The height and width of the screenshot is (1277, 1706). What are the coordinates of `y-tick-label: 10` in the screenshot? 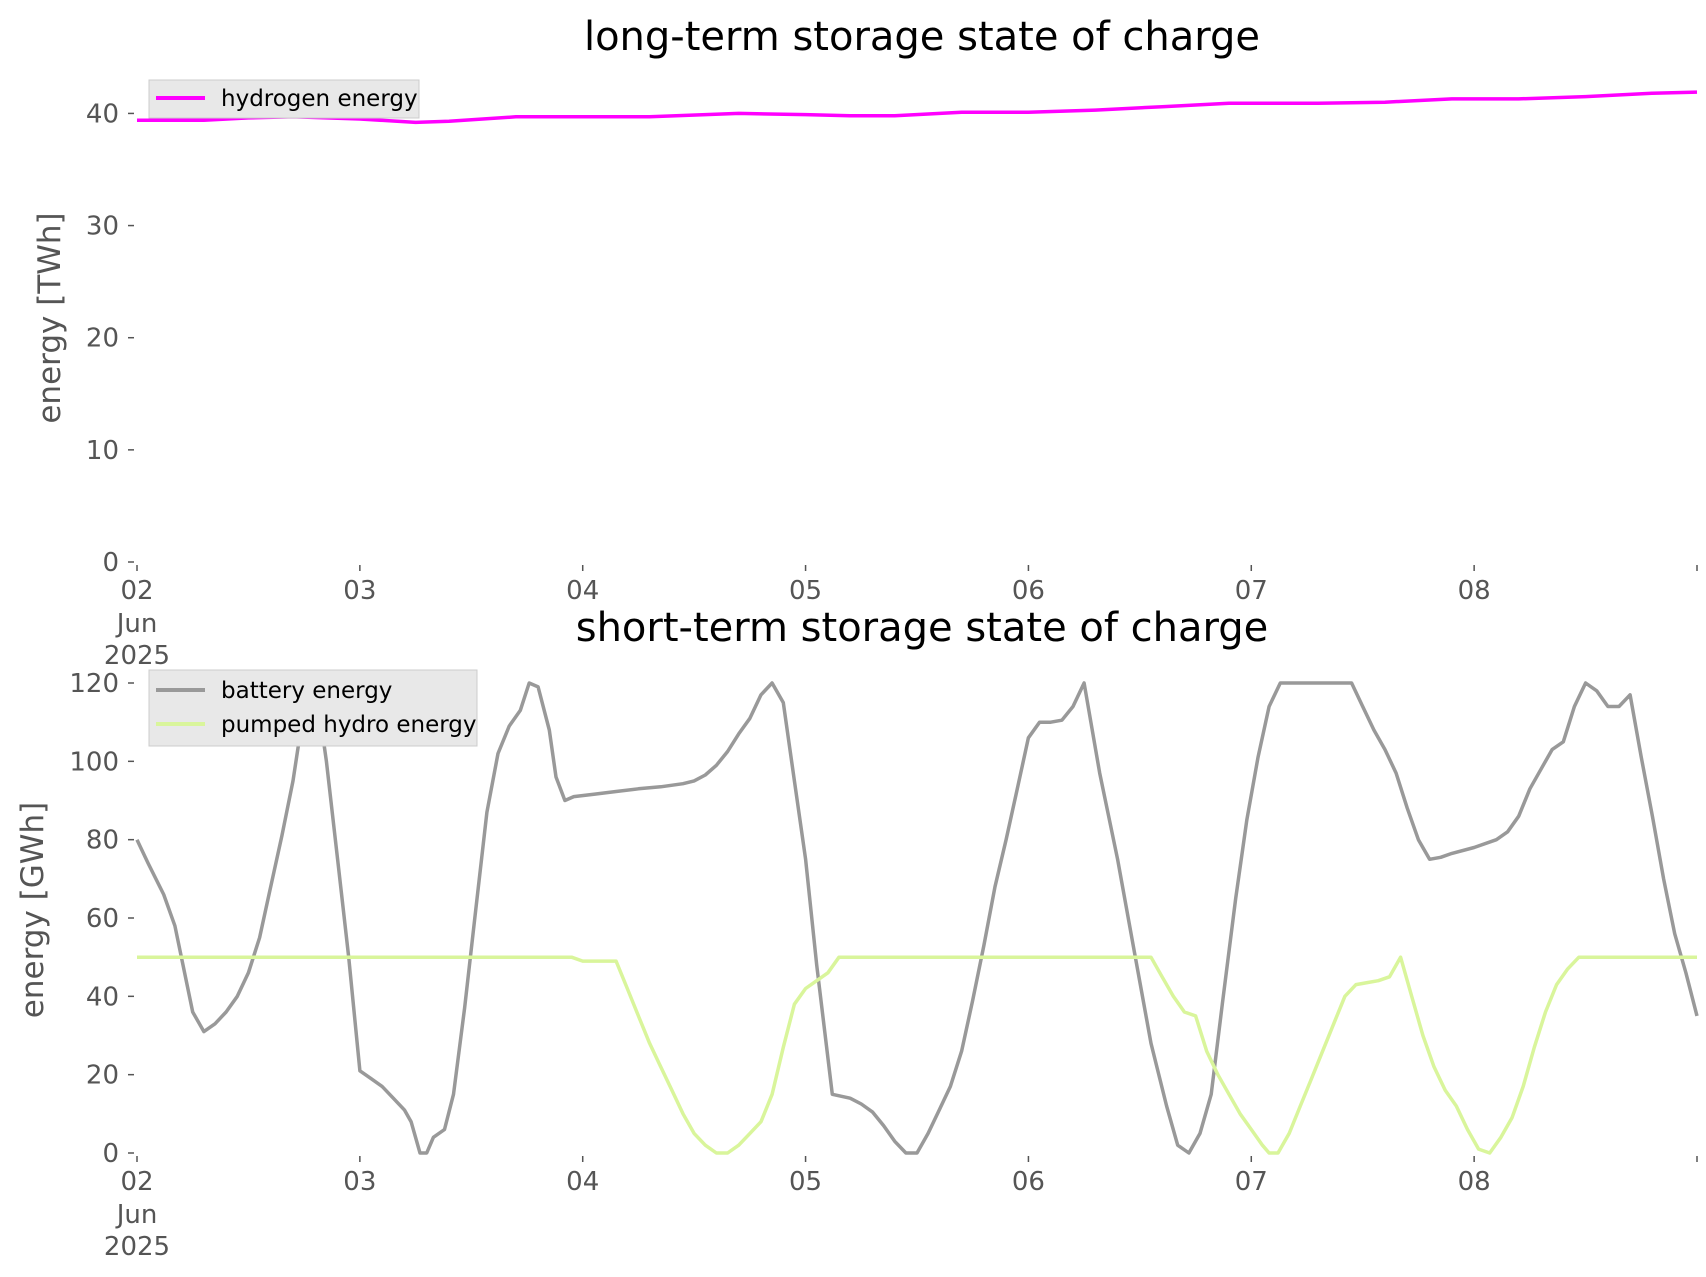 It's located at (102, 451).